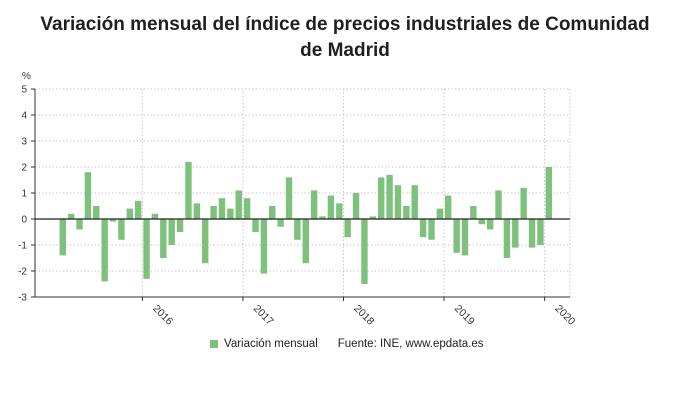  Describe the element at coordinates (162, 315) in the screenshot. I see `x-tick-label: 2016` at that location.